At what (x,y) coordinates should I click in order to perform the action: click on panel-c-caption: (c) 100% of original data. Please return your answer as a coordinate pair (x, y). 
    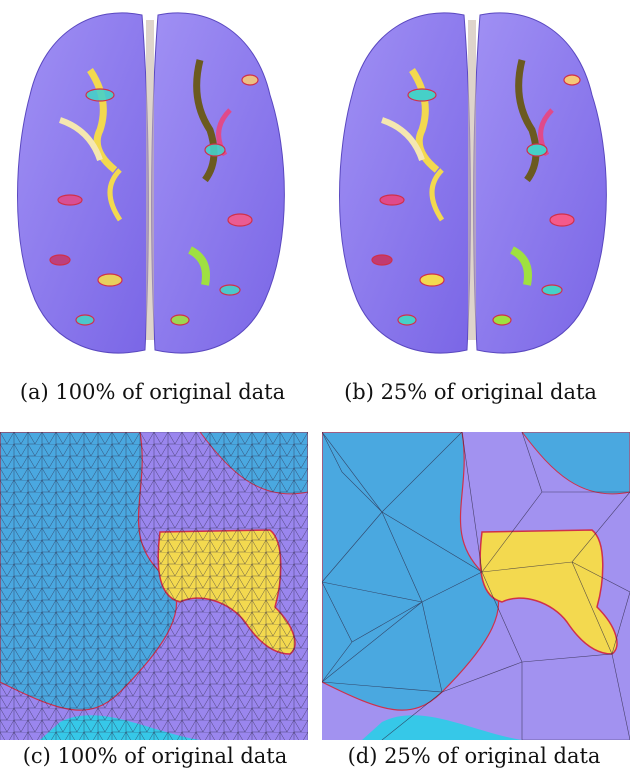
    Looking at the image, I should click on (155, 756).